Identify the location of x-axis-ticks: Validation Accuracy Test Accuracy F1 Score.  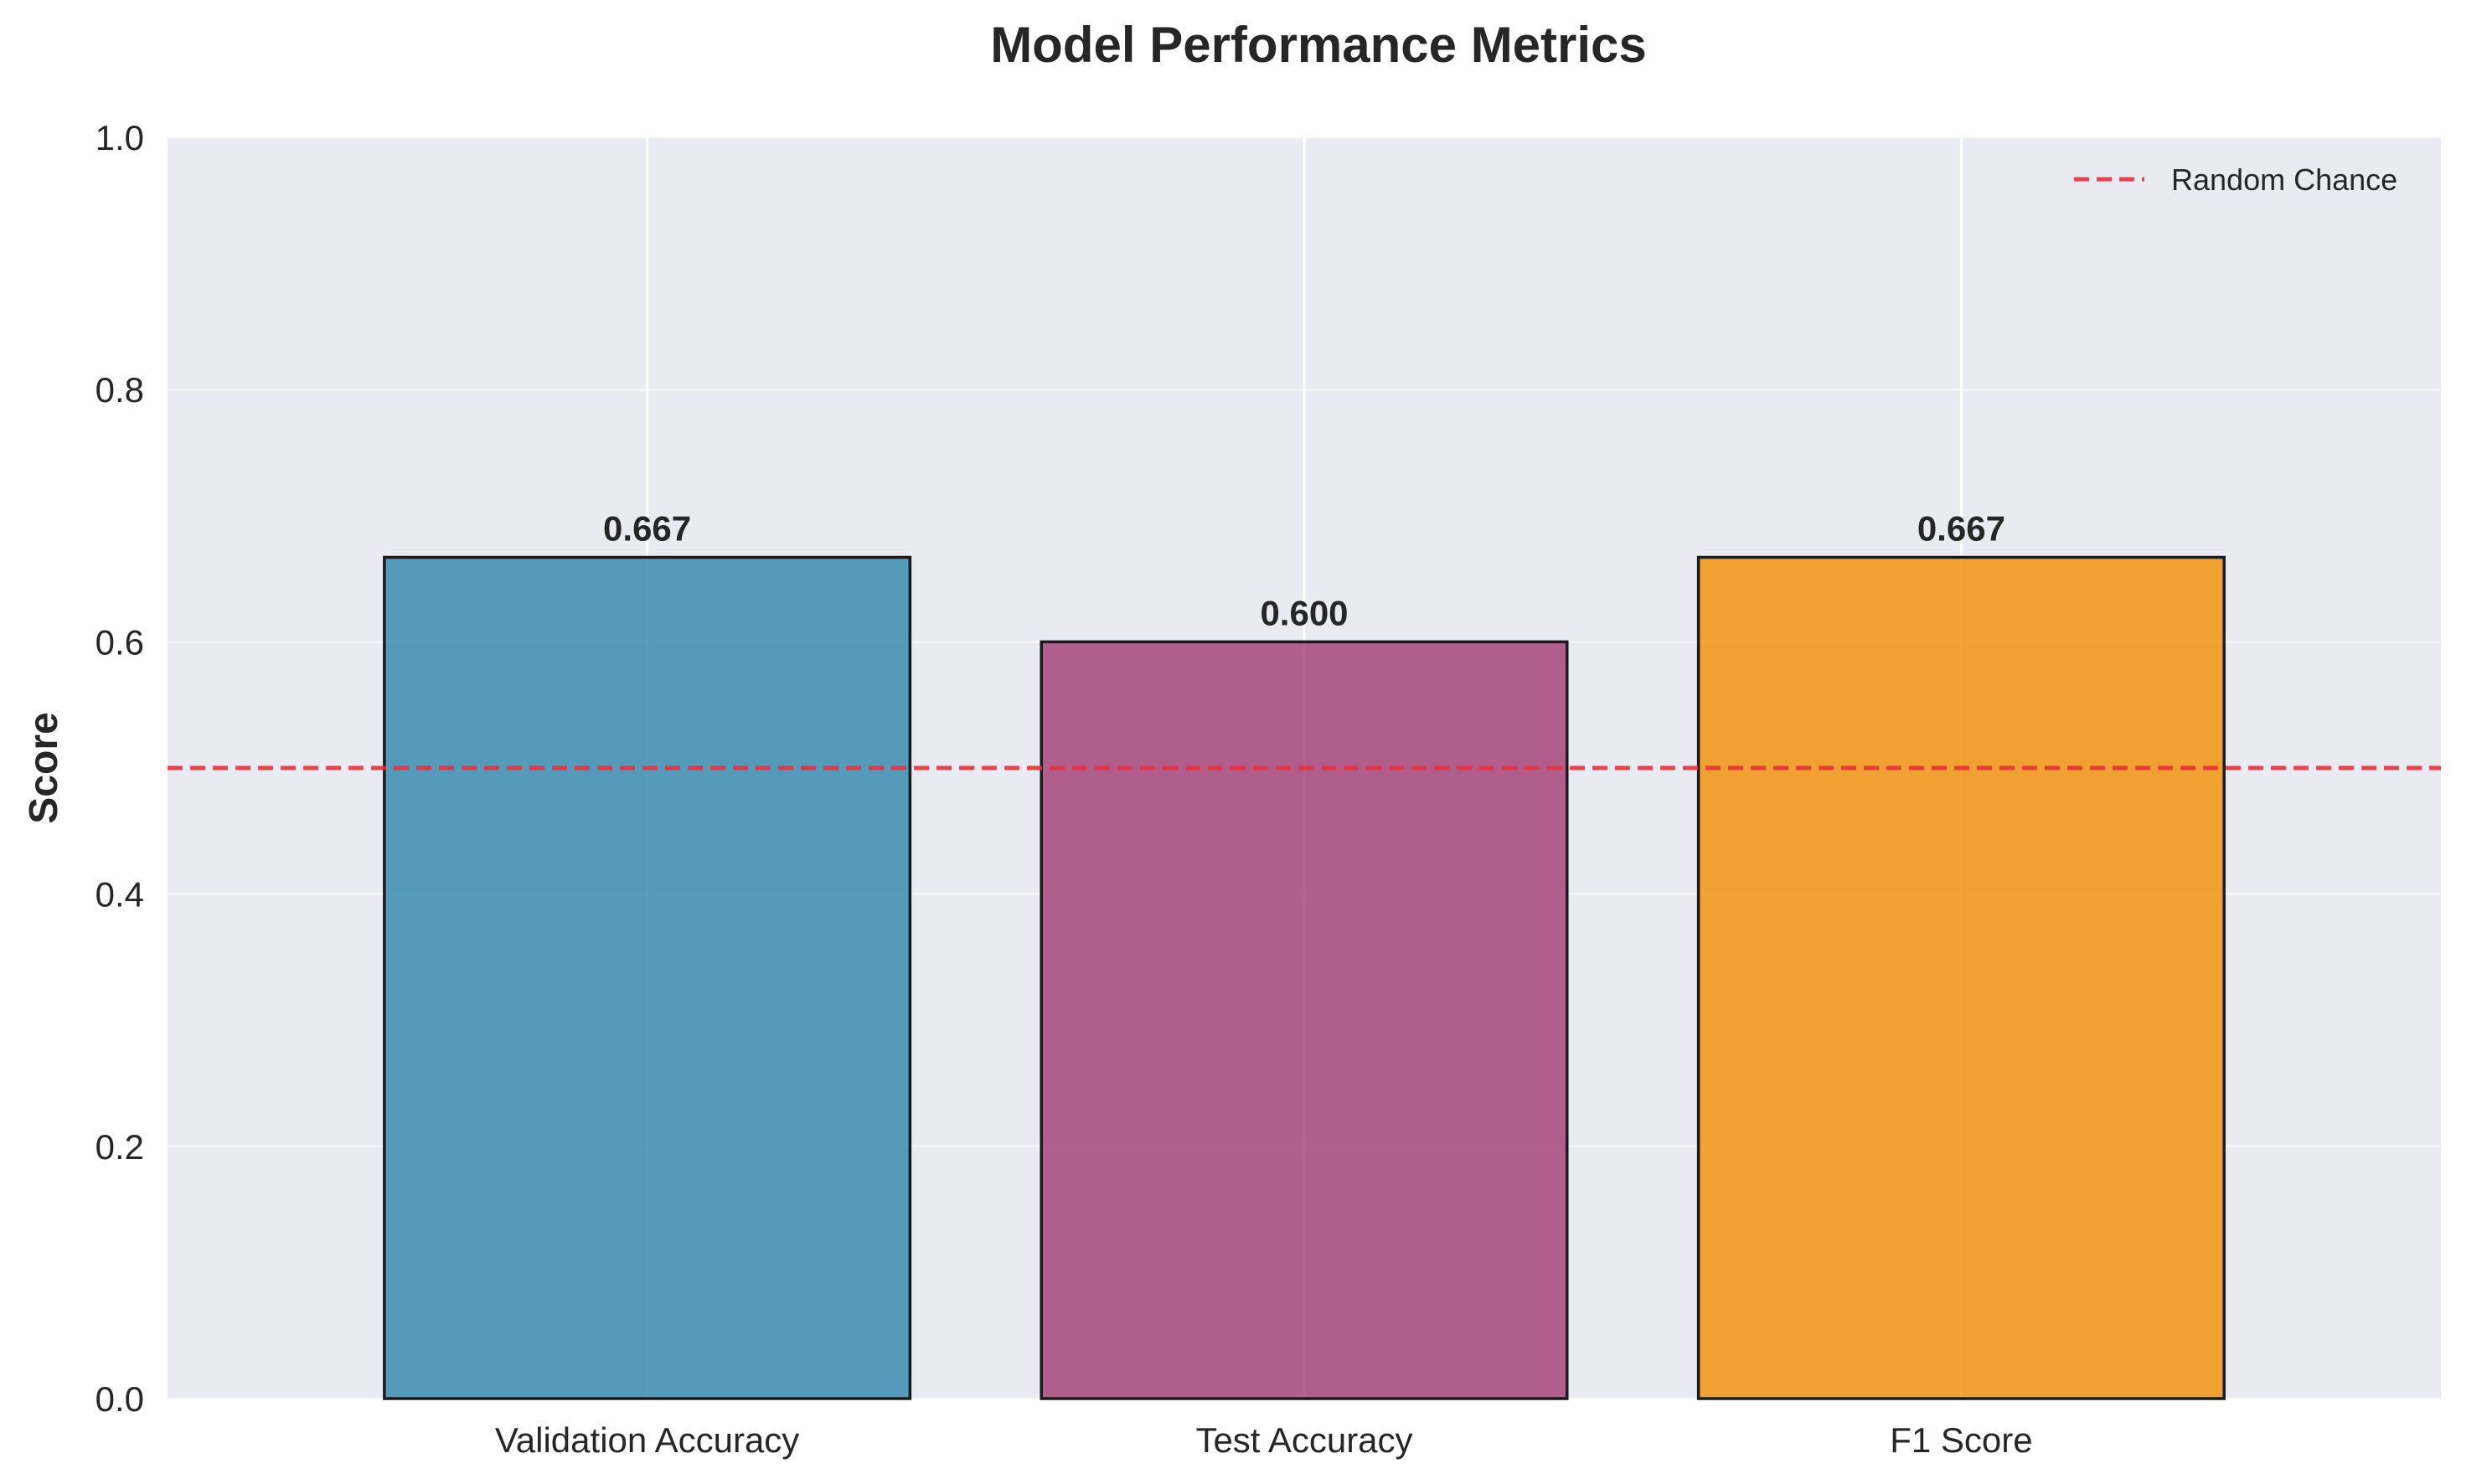
(1264, 1440).